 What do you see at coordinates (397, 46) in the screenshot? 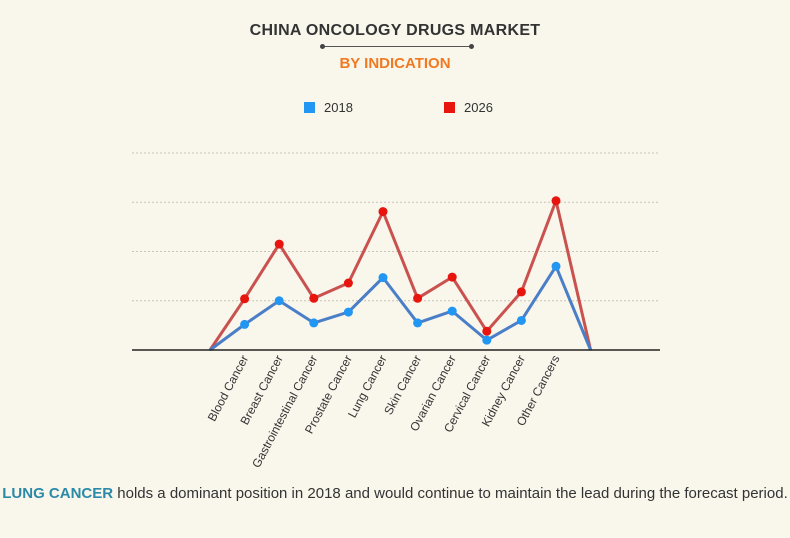
I see `title-divider` at bounding box center [397, 46].